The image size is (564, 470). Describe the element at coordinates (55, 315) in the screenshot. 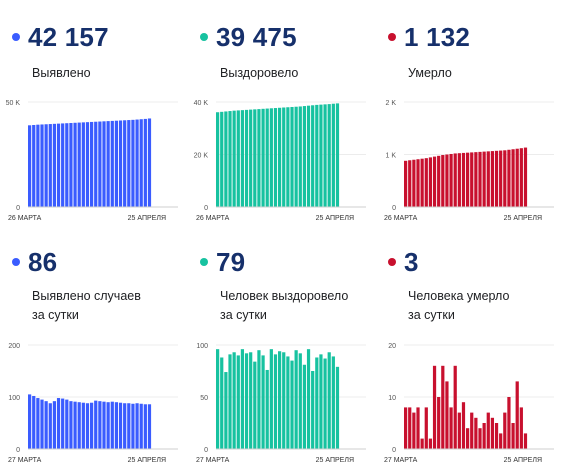

I see `stat-label-line: за сутки` at that location.